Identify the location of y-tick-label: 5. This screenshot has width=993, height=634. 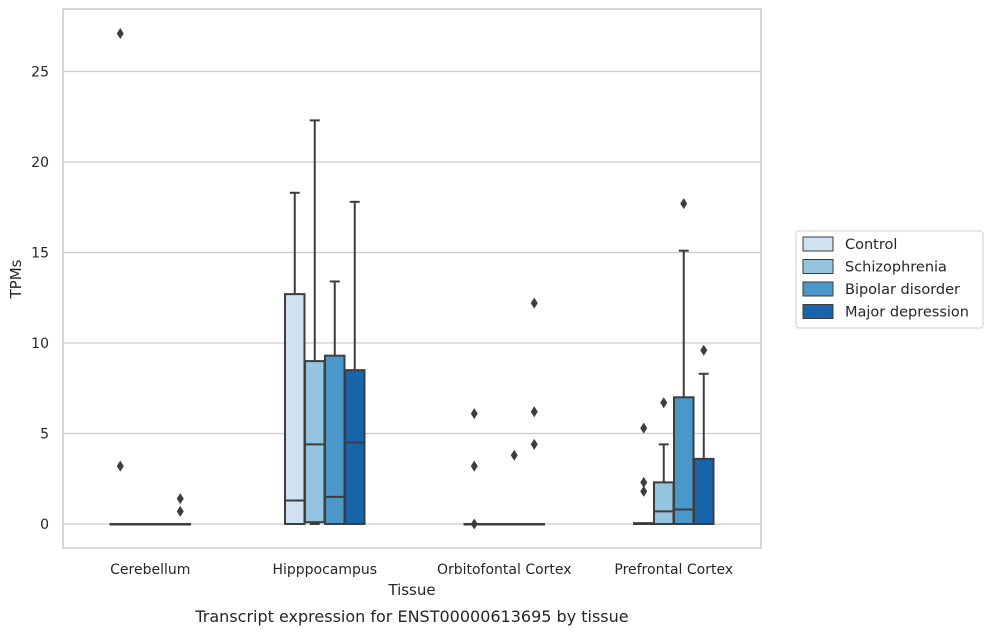
(44, 435).